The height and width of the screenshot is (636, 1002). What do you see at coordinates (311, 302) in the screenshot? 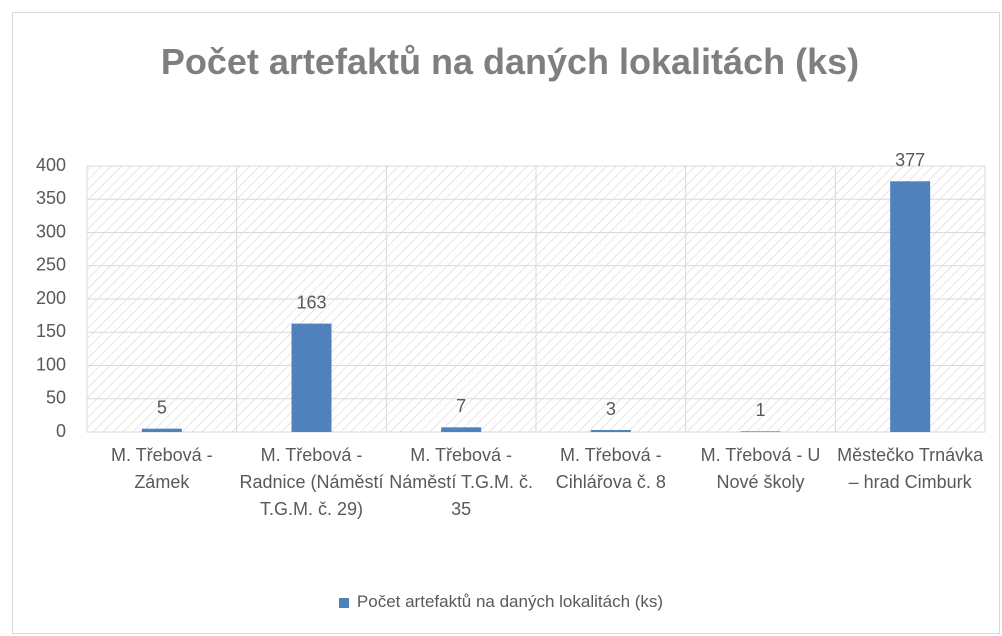
I see `data-label: 163` at bounding box center [311, 302].